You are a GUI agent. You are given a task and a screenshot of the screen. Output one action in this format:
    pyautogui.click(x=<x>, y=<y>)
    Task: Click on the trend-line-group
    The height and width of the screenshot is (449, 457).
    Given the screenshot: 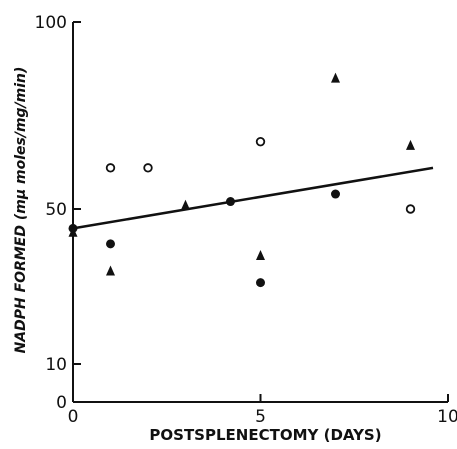 What is the action you would take?
    pyautogui.click(x=253, y=198)
    